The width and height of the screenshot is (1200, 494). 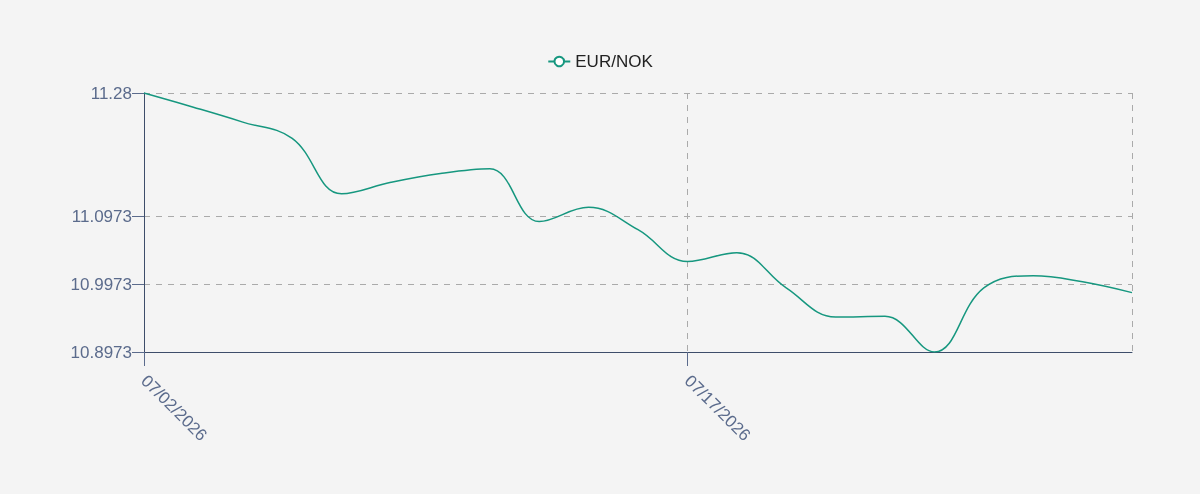 What do you see at coordinates (101, 284) in the screenshot?
I see `y-tick-label: 10.9973` at bounding box center [101, 284].